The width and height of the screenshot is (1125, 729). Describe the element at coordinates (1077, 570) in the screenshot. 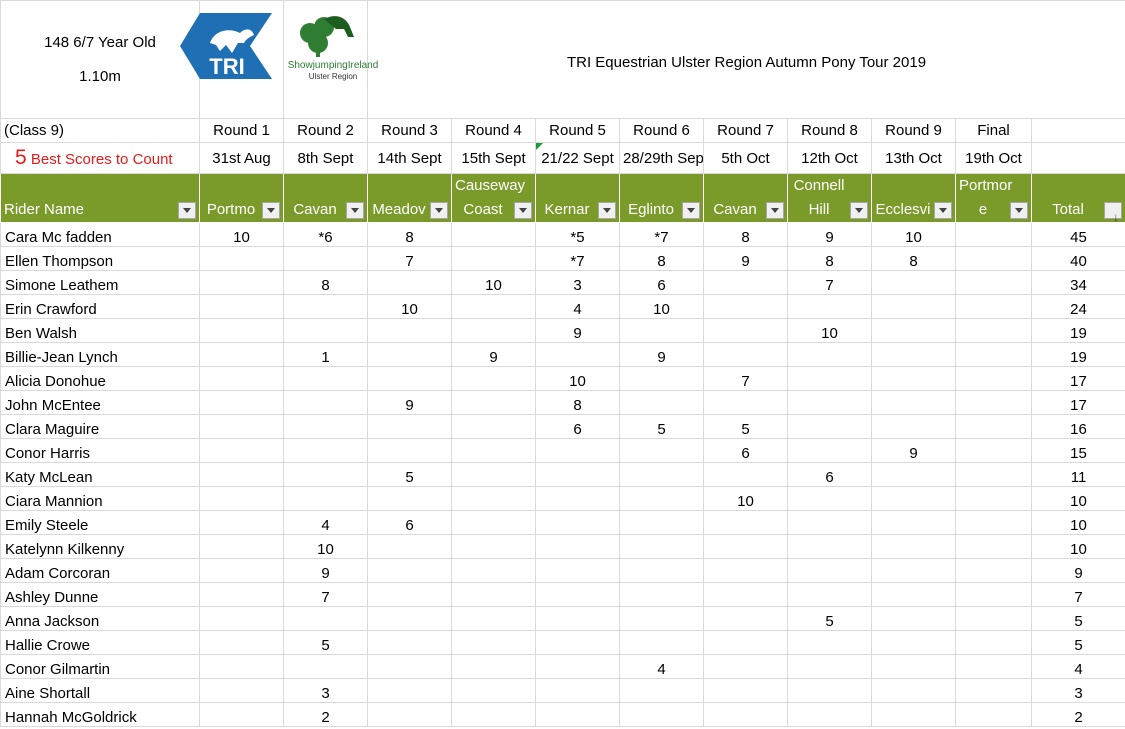

I see `total-cell: 9` at that location.